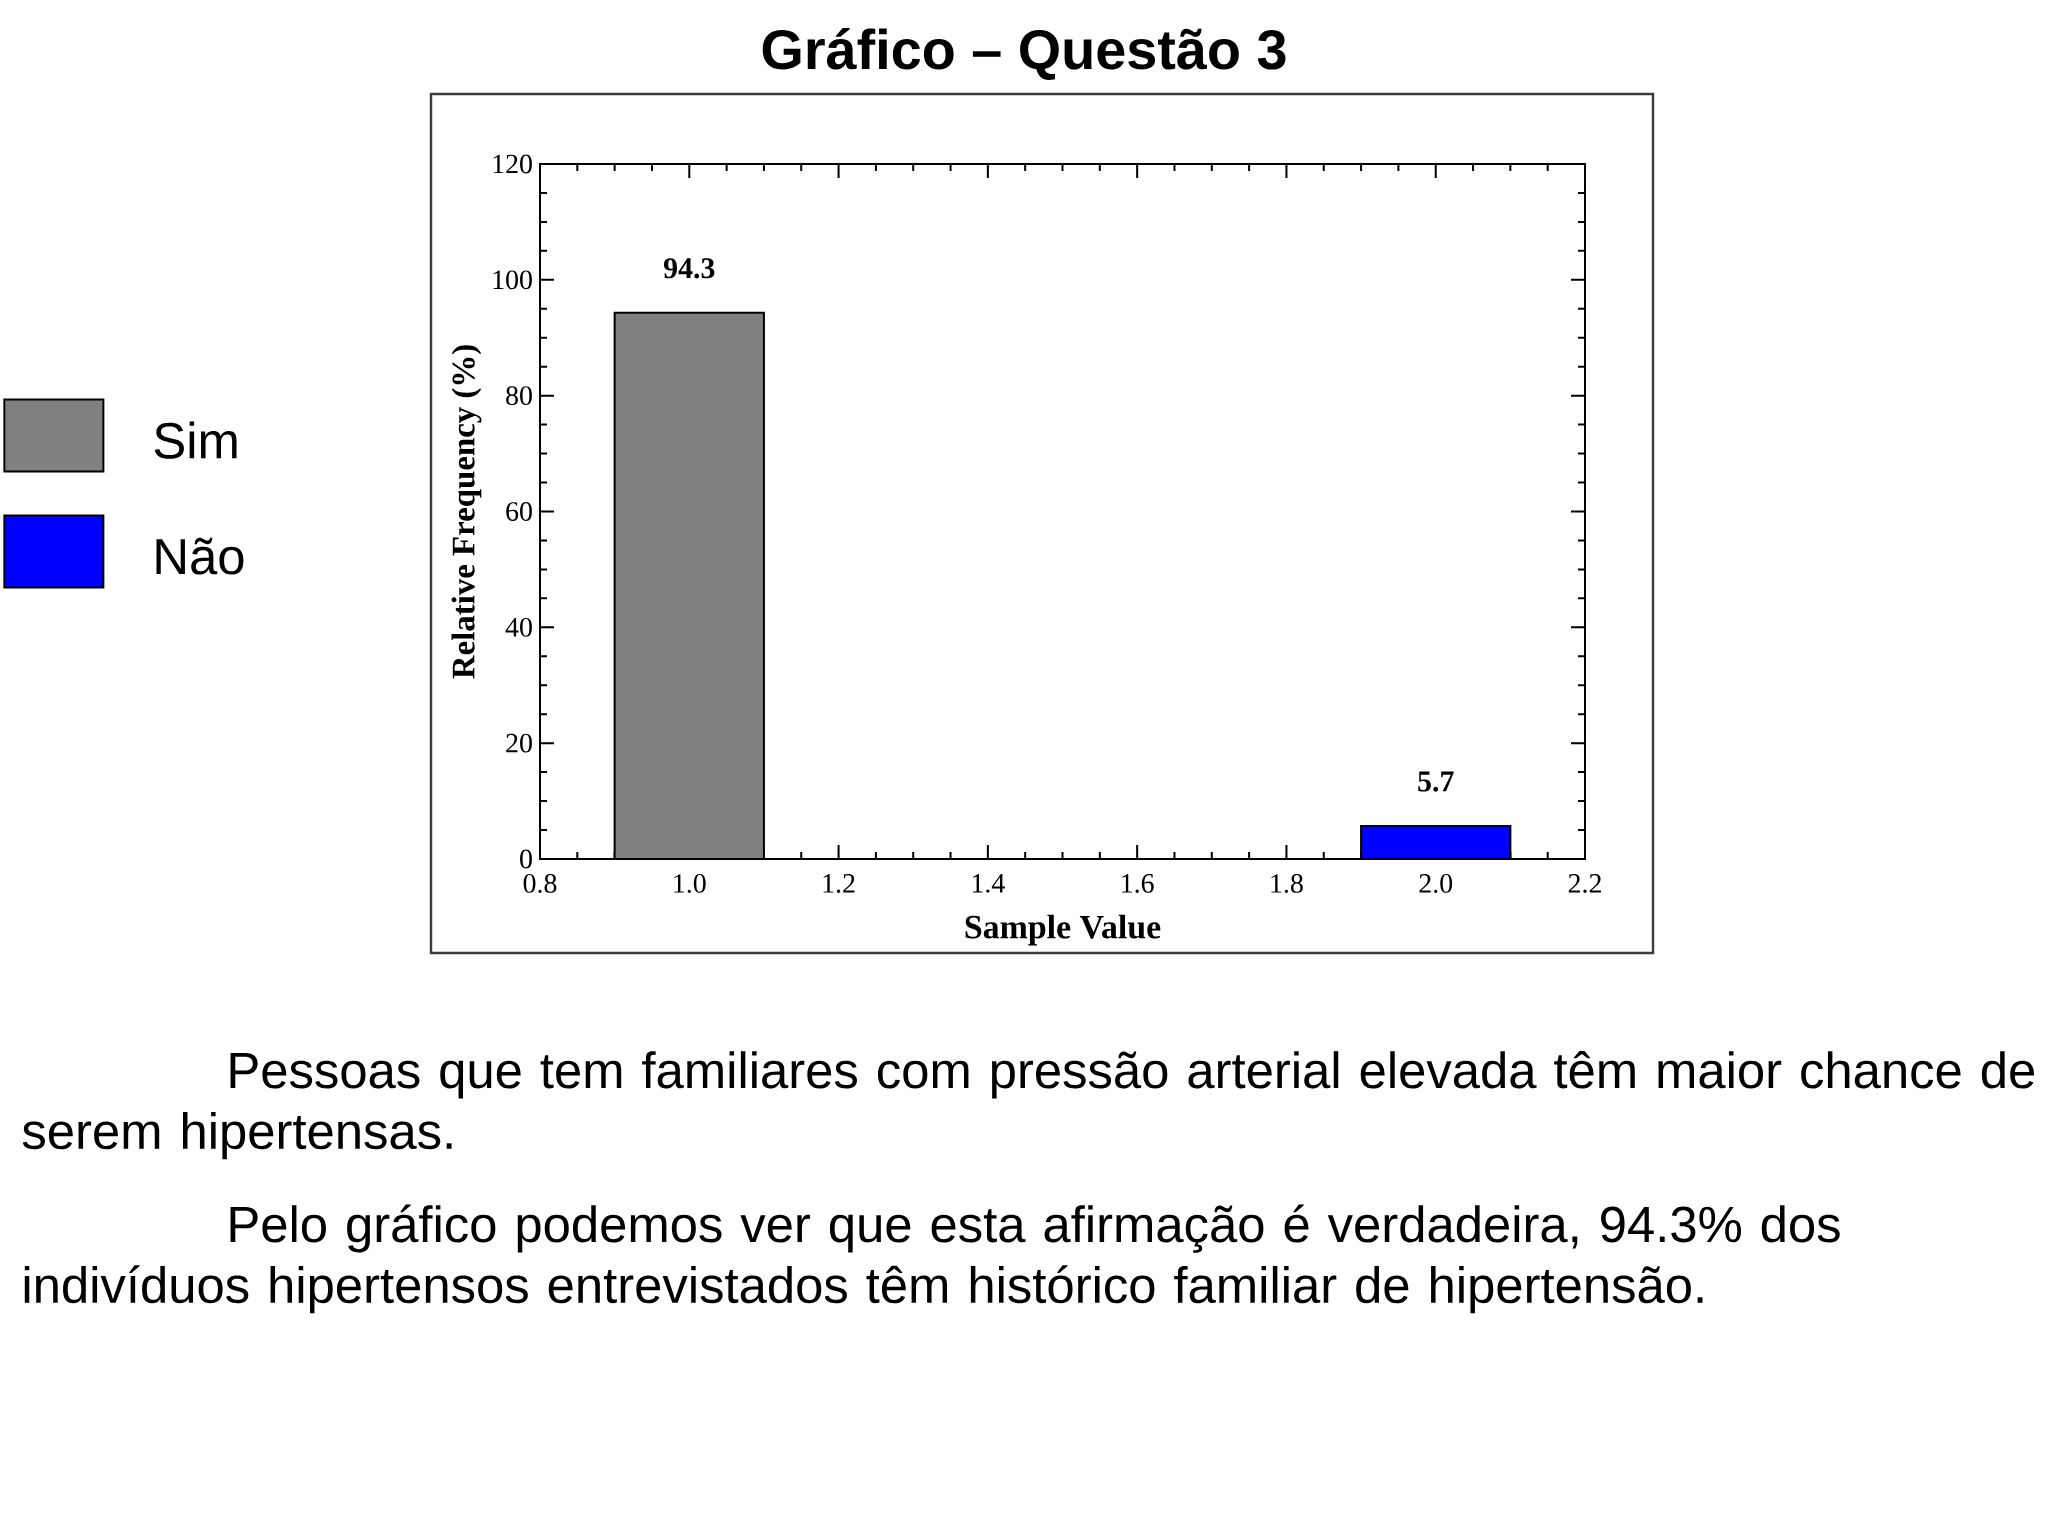 The width and height of the screenshot is (2048, 1536). I want to click on x-tick-label: 1.0, so click(690, 883).